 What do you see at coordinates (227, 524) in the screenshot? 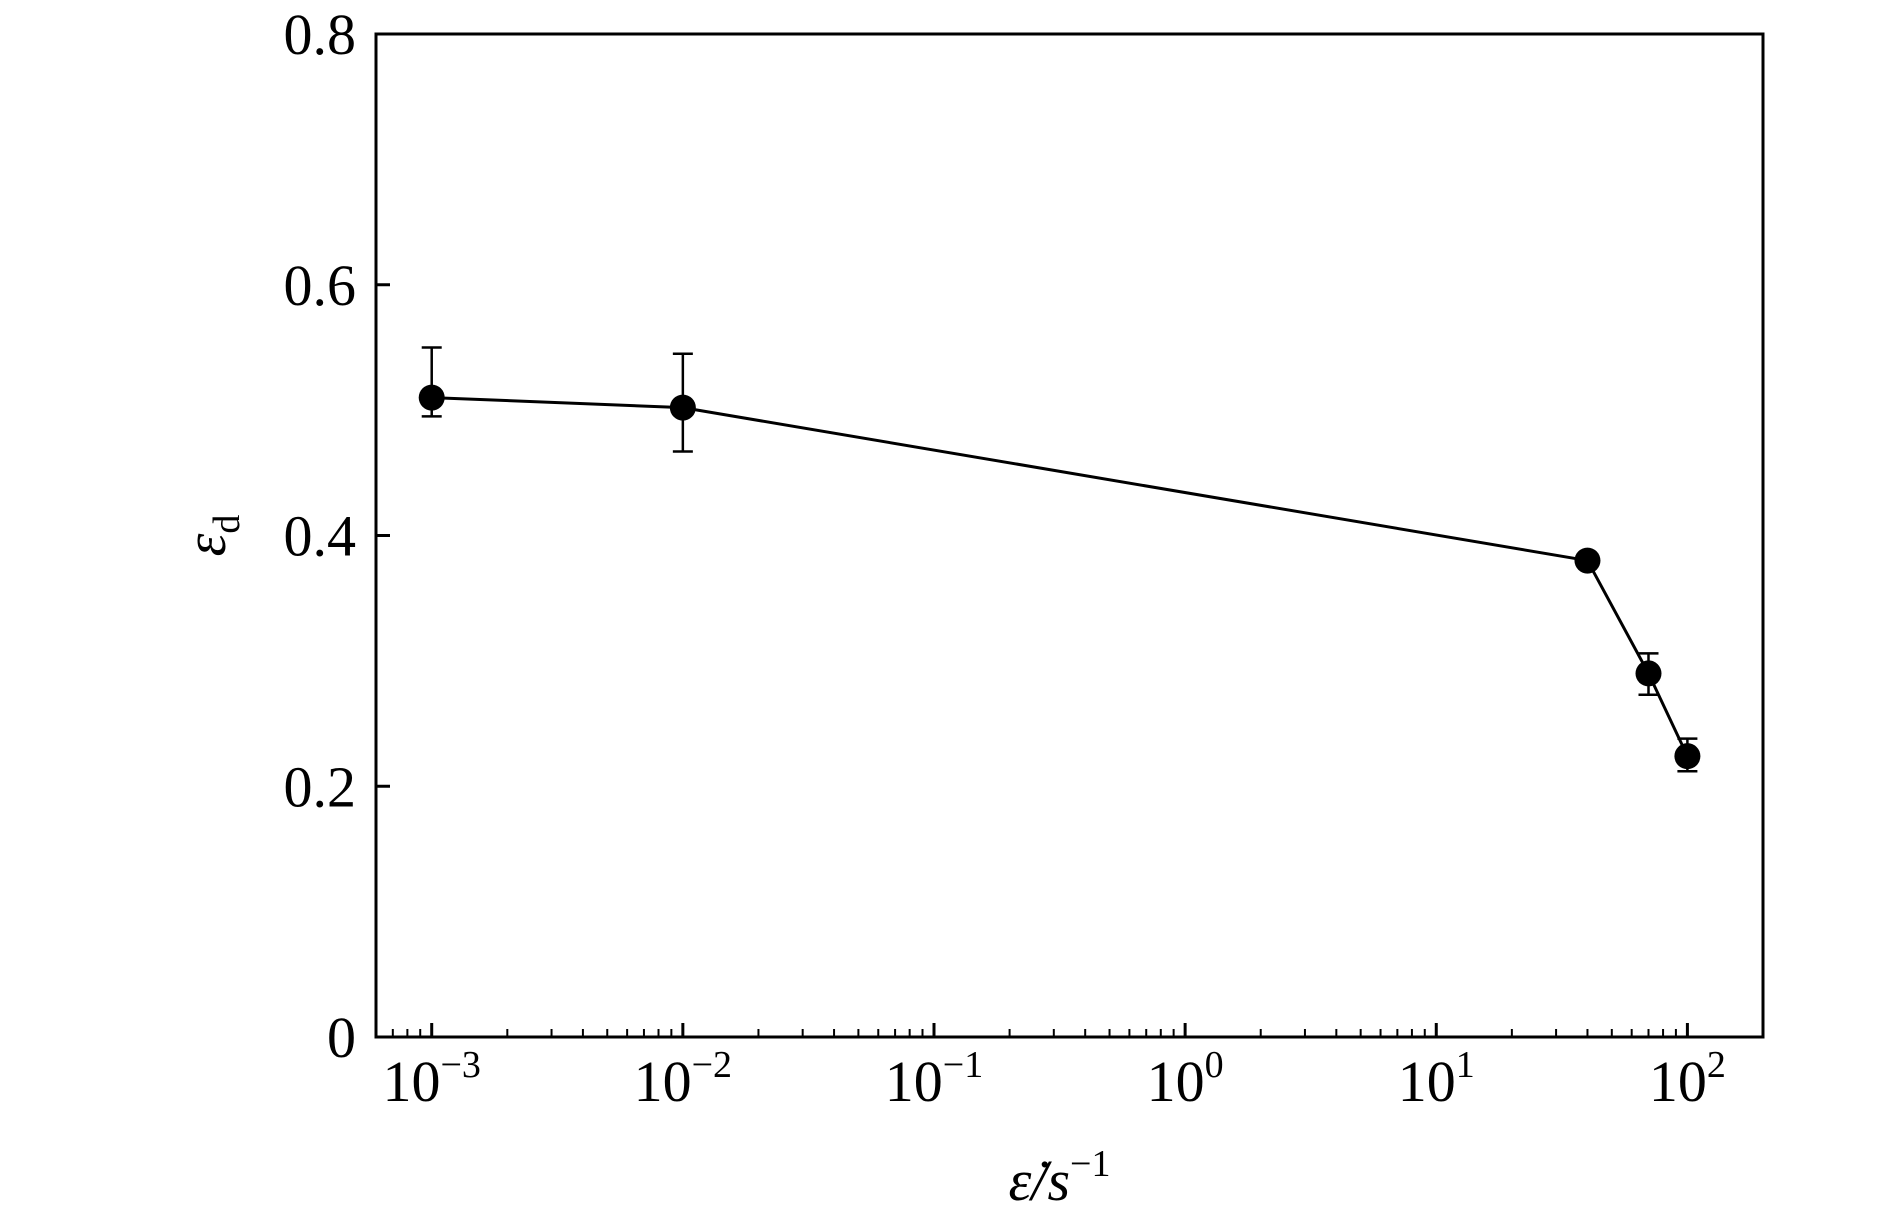
I see `y-axis-label-sub: d` at bounding box center [227, 524].